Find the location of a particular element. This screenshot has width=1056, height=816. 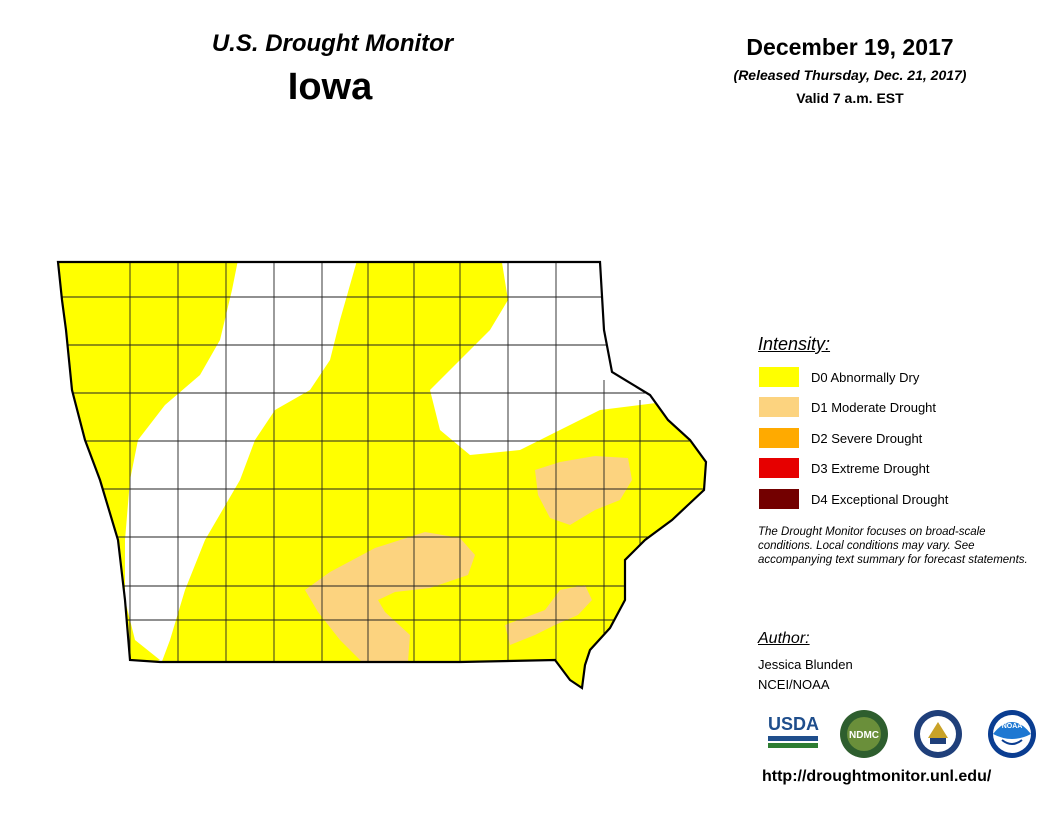

legend-item-d0: D0 Abnormally Dry is located at coordinates (839, 377).